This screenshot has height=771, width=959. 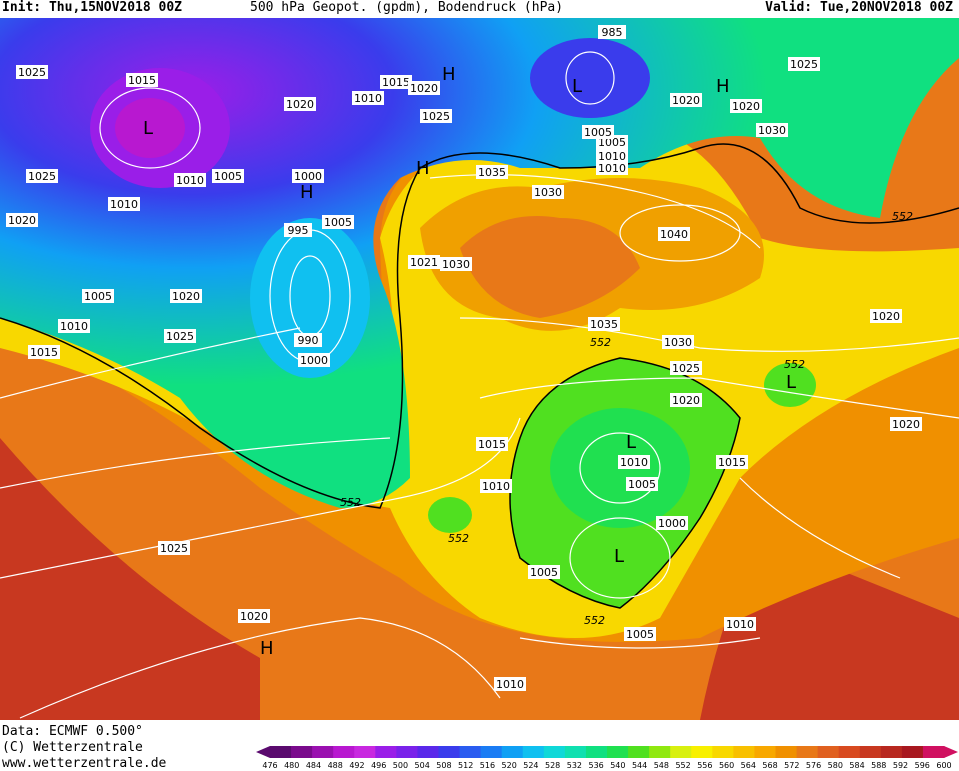 What do you see at coordinates (150, 128) in the screenshot?
I see `field-arctic-low-core` at bounding box center [150, 128].